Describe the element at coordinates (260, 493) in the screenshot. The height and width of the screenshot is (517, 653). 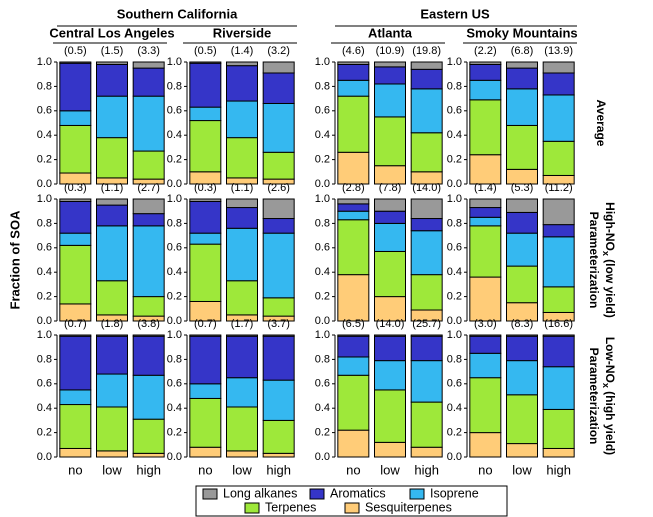
I see `legend-label: Long alkanes` at that location.